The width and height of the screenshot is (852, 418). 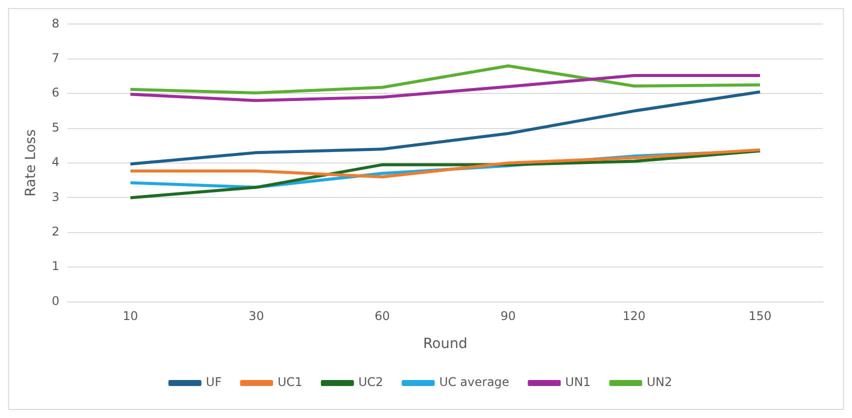 I want to click on y-tick-label: 4, so click(x=56, y=162).